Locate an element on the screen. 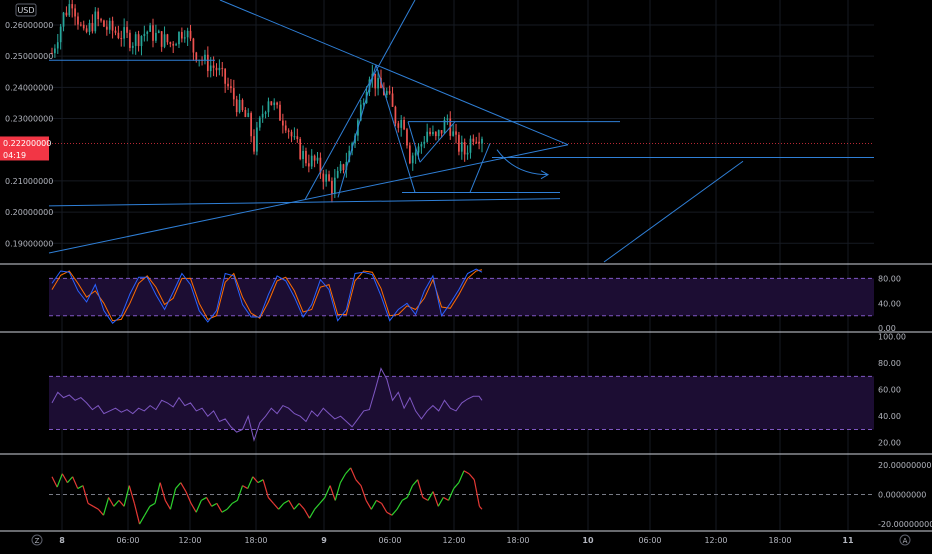 This screenshot has height=554, width=932. zoom-reset-button: Z is located at coordinates (37, 540).